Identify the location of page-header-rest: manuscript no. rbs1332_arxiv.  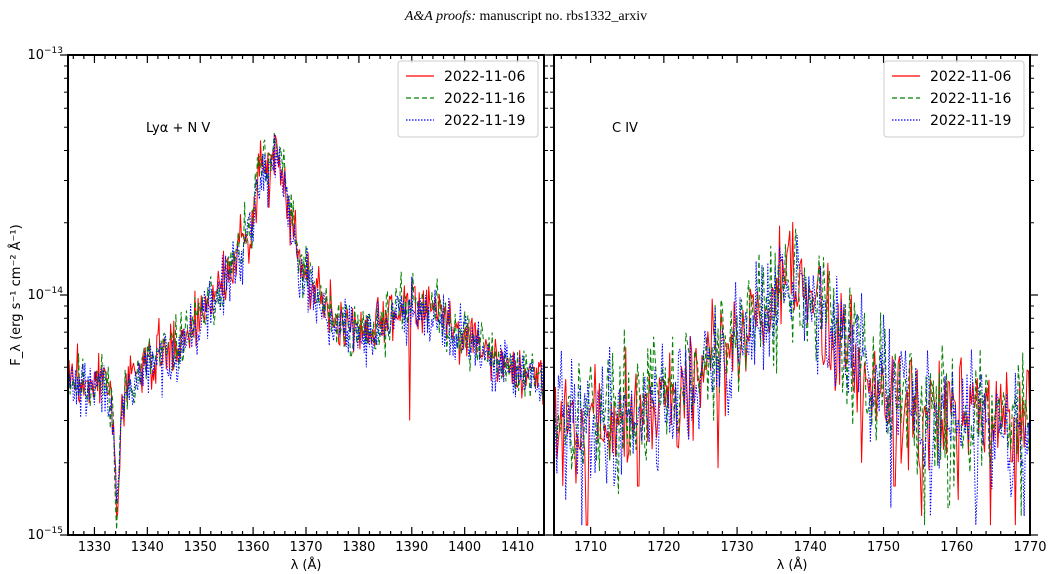
(561, 16).